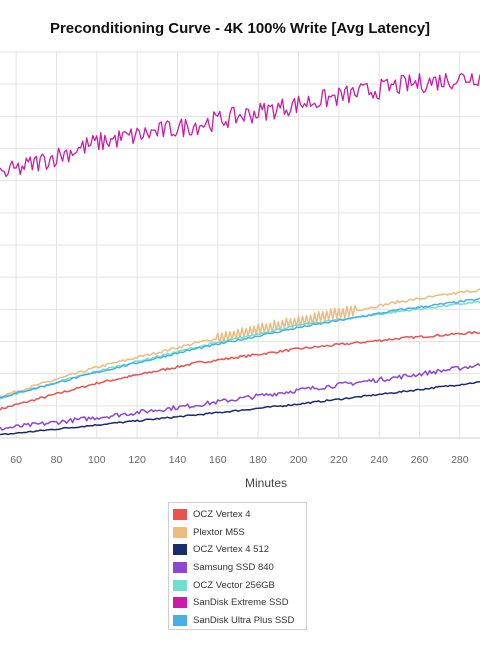 This screenshot has width=480, height=650. What do you see at coordinates (222, 515) in the screenshot?
I see `legend-label: OCZ Vertex 4` at bounding box center [222, 515].